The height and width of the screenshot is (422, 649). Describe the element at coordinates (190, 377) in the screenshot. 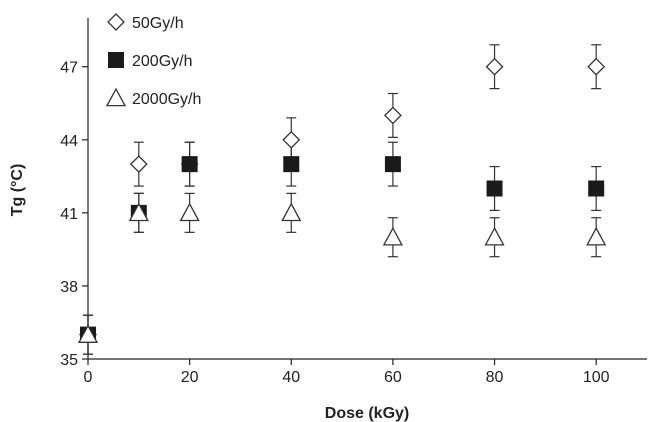

I see `x-tick-label: 20` at that location.